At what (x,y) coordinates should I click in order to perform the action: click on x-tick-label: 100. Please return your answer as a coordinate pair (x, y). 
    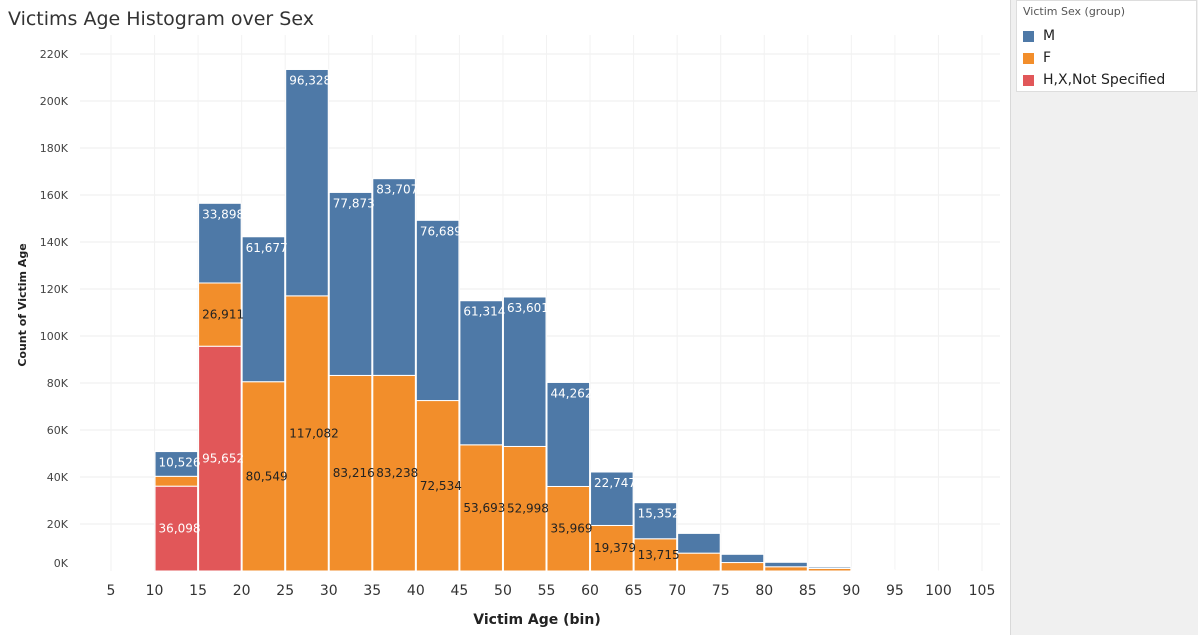
    Looking at the image, I should click on (938, 591).